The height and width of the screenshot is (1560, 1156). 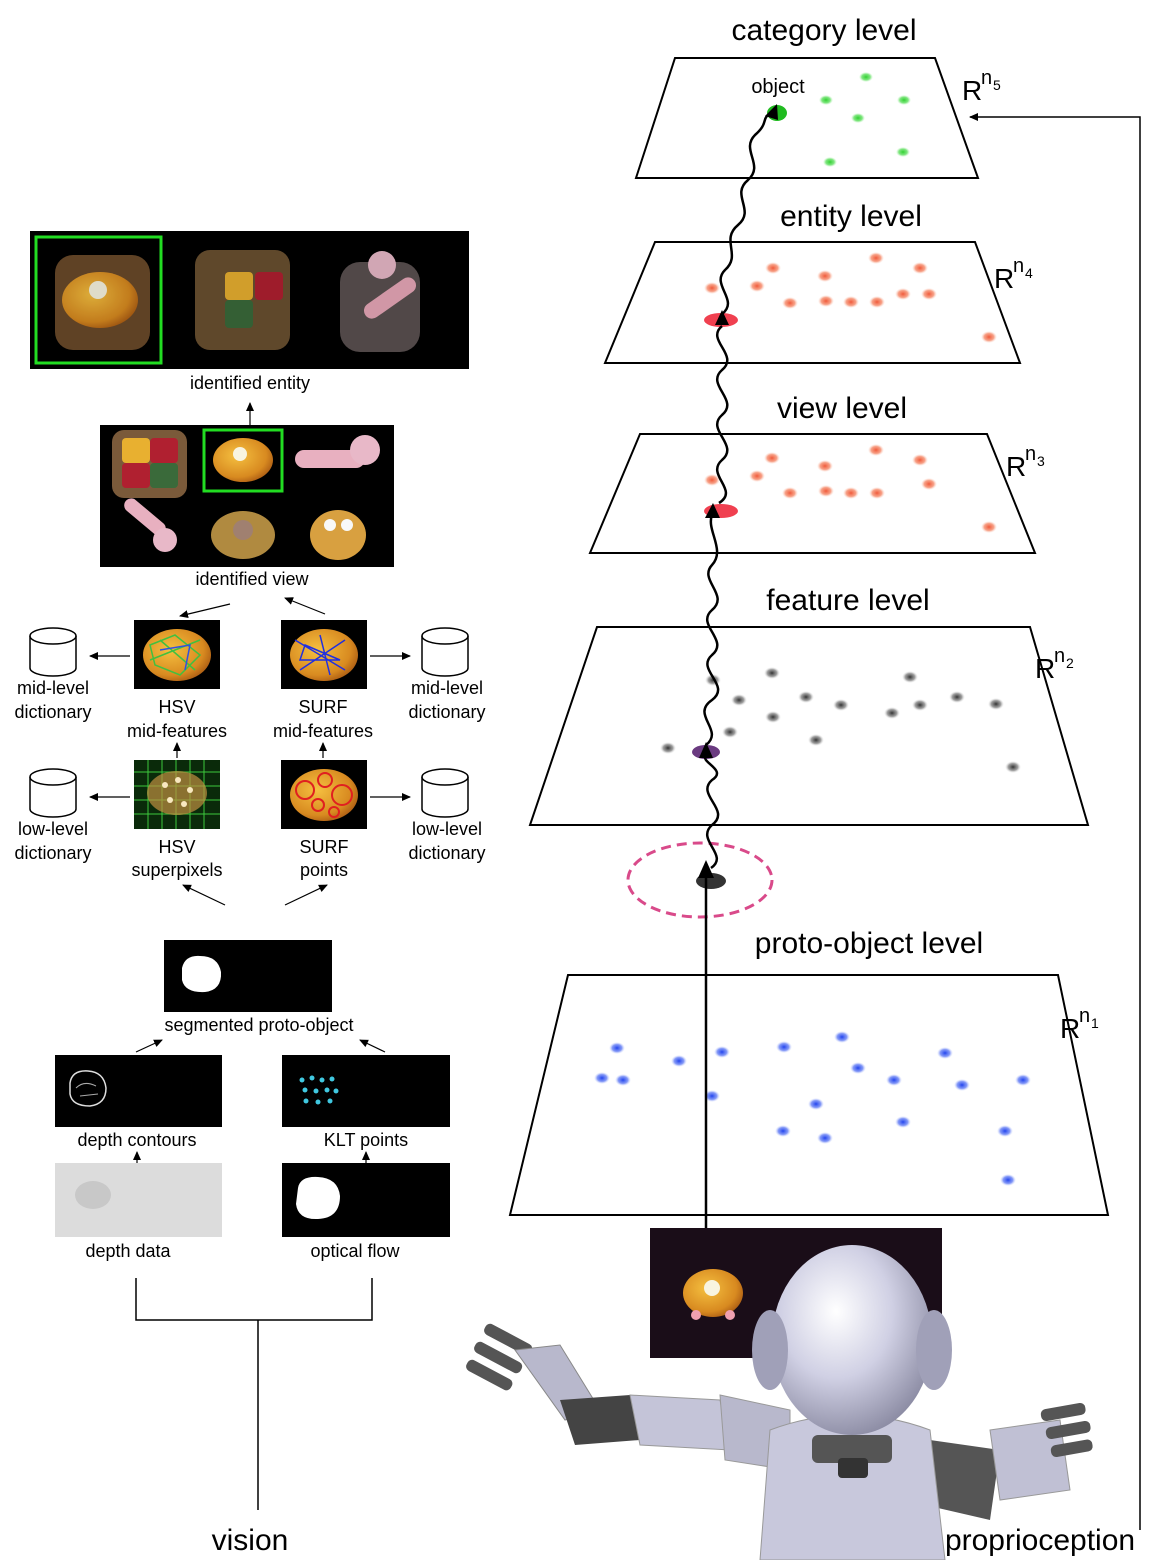 I want to click on surf-points-image, so click(x=324, y=794).